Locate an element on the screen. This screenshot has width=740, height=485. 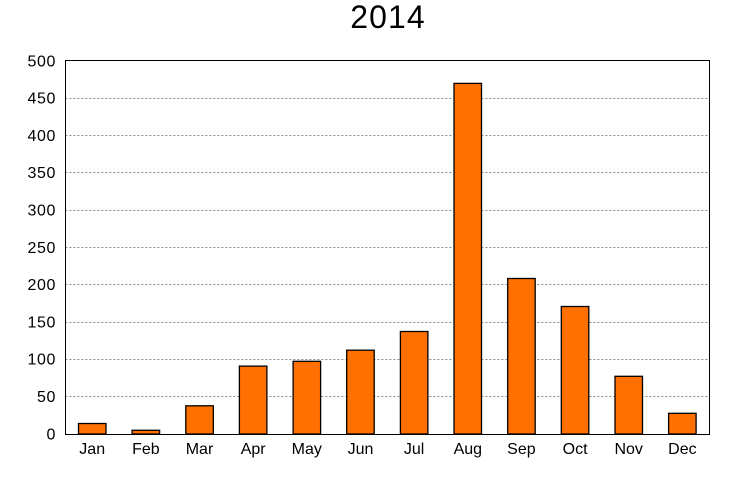
svg-text: 450 is located at coordinates (42, 99).